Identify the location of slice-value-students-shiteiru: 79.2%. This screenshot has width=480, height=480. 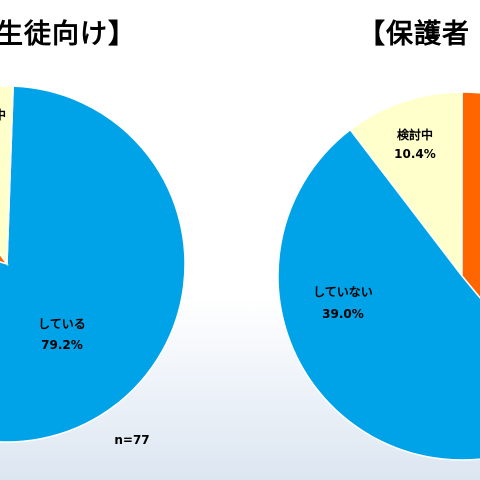
(62, 345).